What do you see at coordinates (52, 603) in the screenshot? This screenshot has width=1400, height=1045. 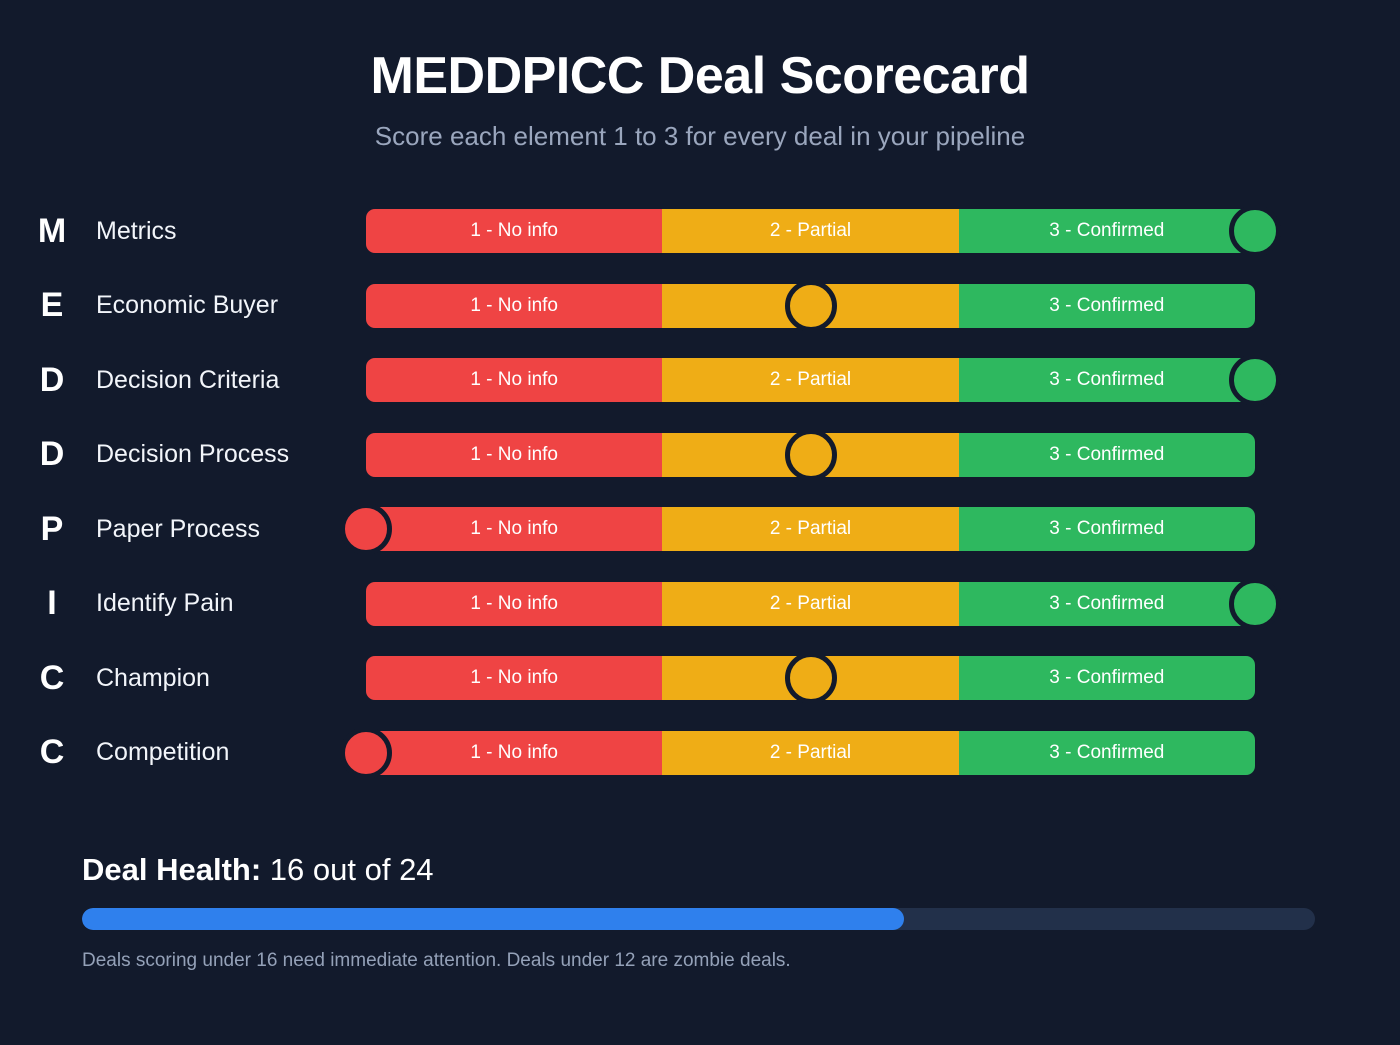 I see `scorecard-row-letter: I` at bounding box center [52, 603].